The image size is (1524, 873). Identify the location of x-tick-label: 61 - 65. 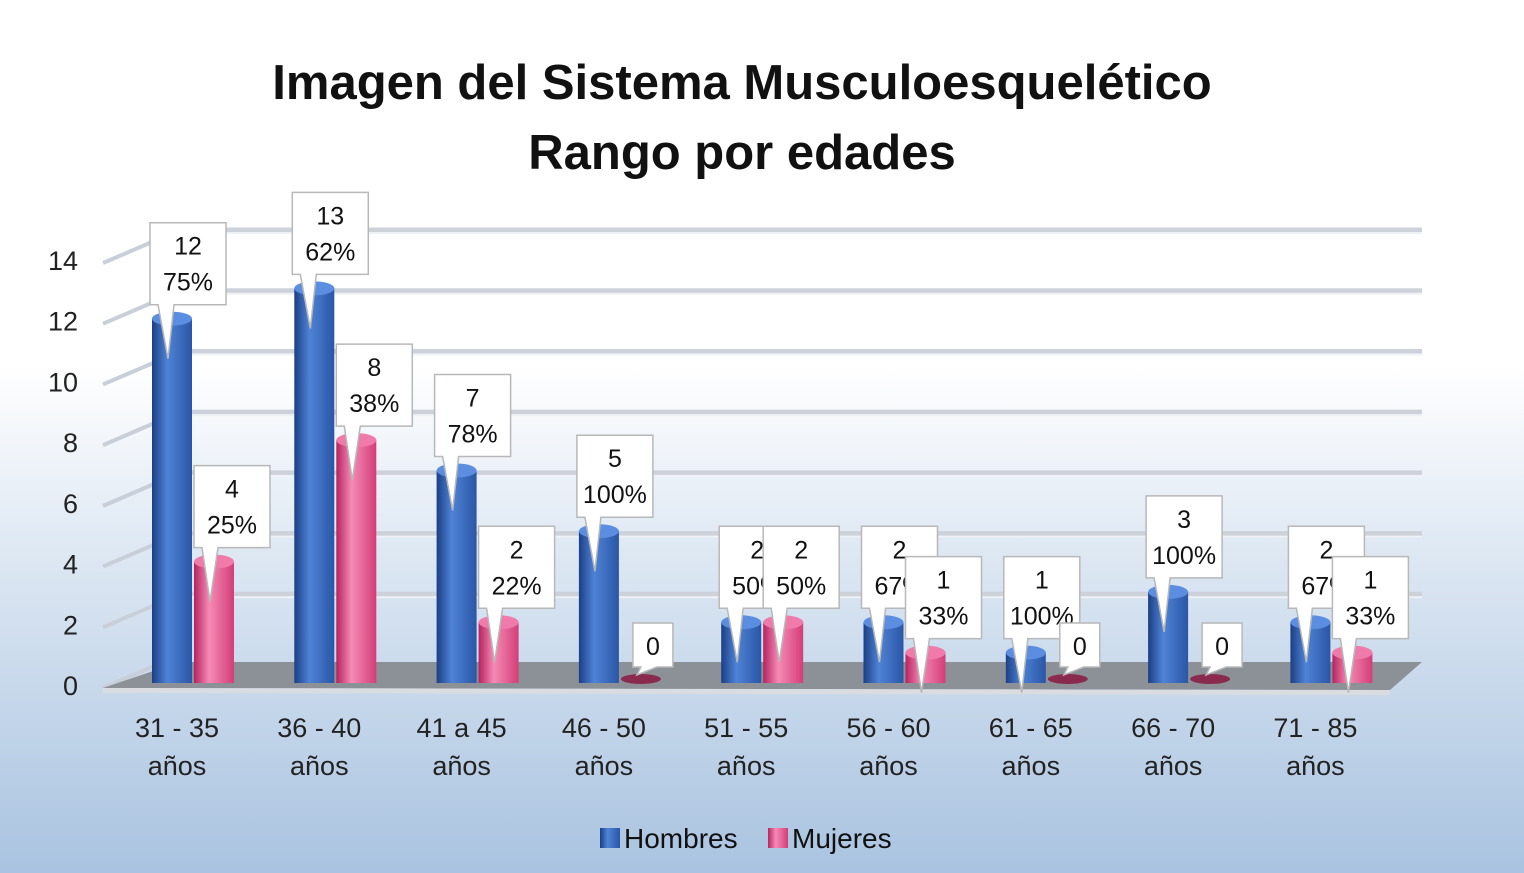
(1031, 728).